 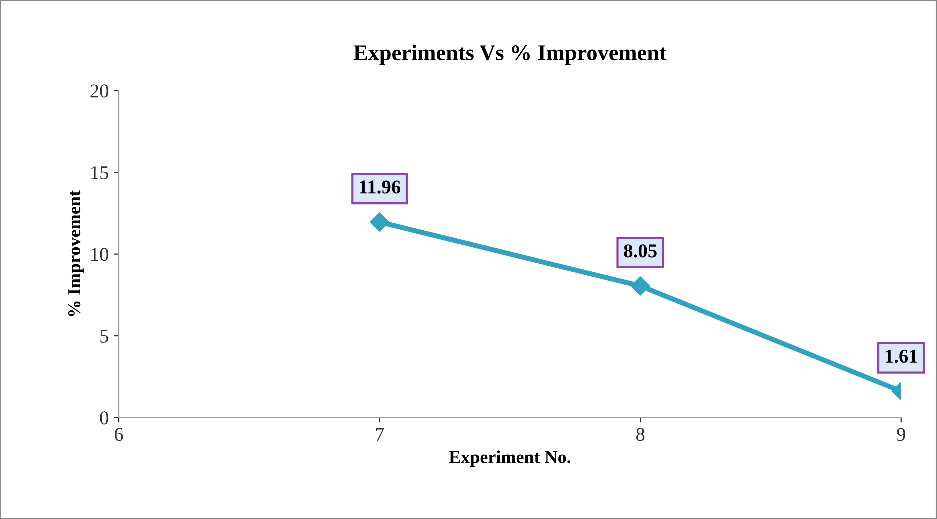 What do you see at coordinates (640, 251) in the screenshot?
I see `data-label: 8.05` at bounding box center [640, 251].